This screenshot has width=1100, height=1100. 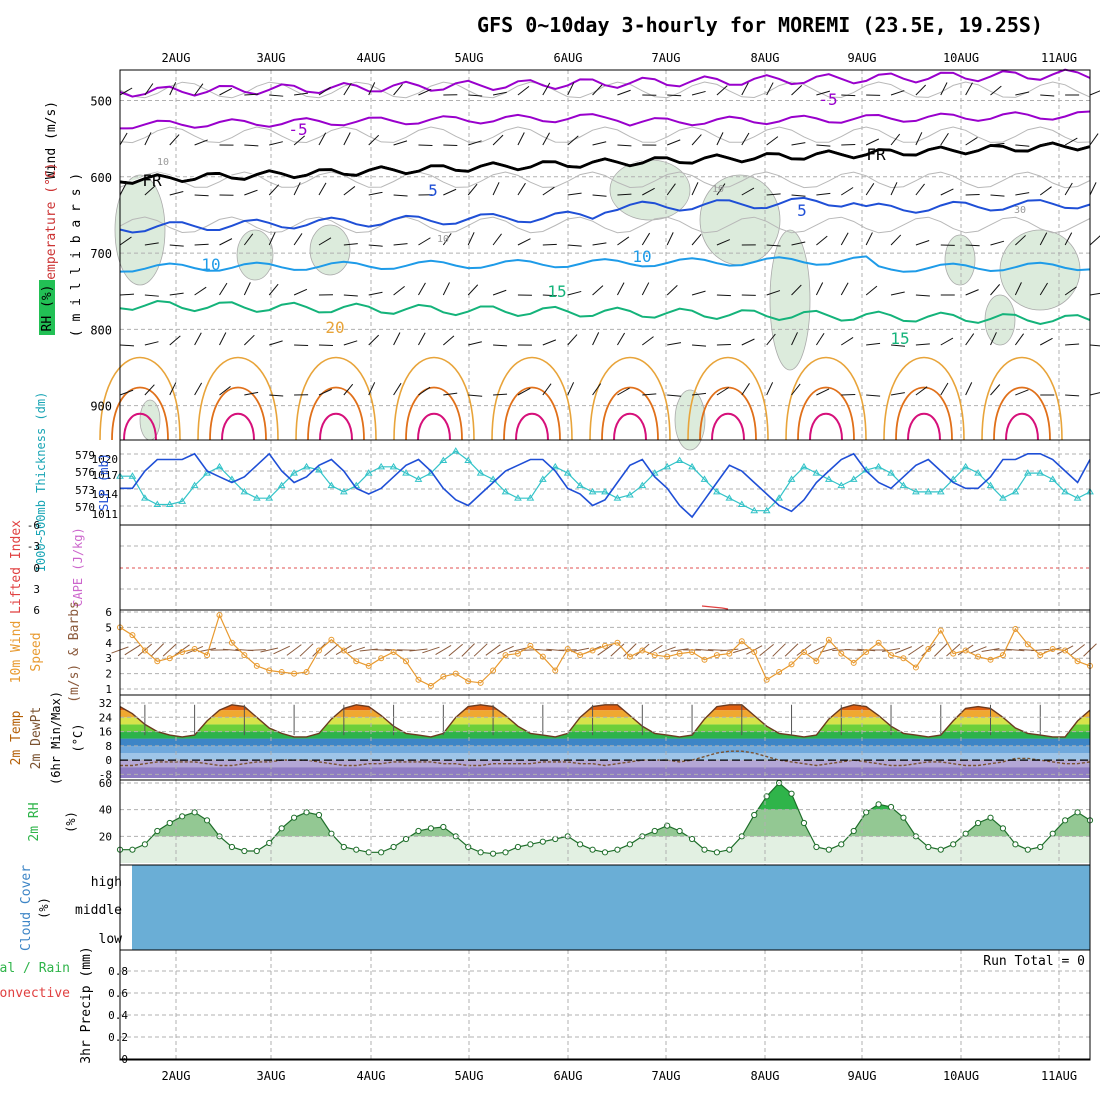 What do you see at coordinates (568, 58) in the screenshot?
I see `date-label-top: 6AUG` at bounding box center [568, 58].